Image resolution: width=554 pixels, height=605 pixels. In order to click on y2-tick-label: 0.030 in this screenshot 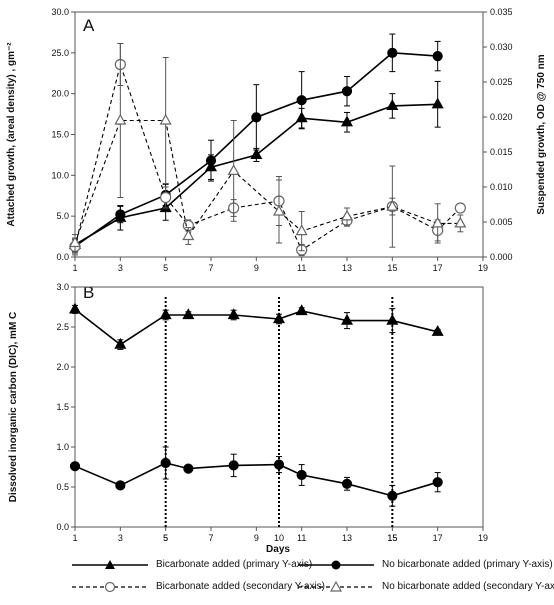, I will do `click(501, 47)`.